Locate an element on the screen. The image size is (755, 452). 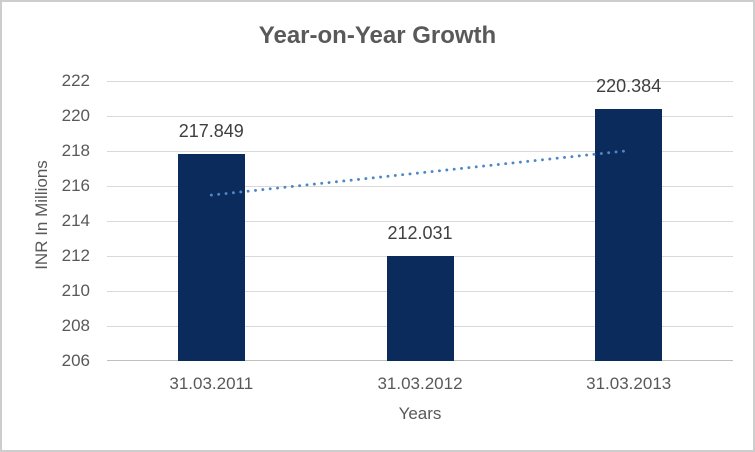
bar-data-label: 212.031 is located at coordinates (420, 232).